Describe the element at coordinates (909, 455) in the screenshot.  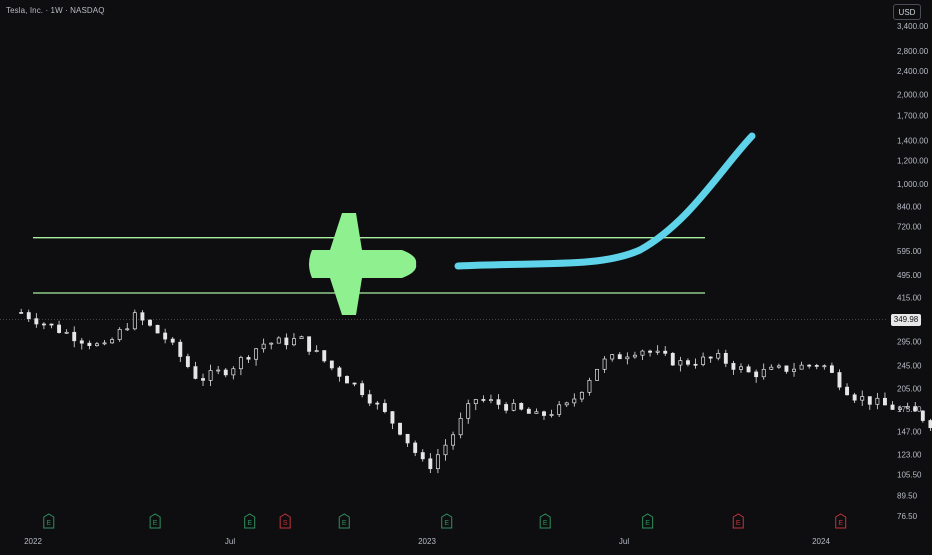
I see `y-tick-label: 123.00` at that location.